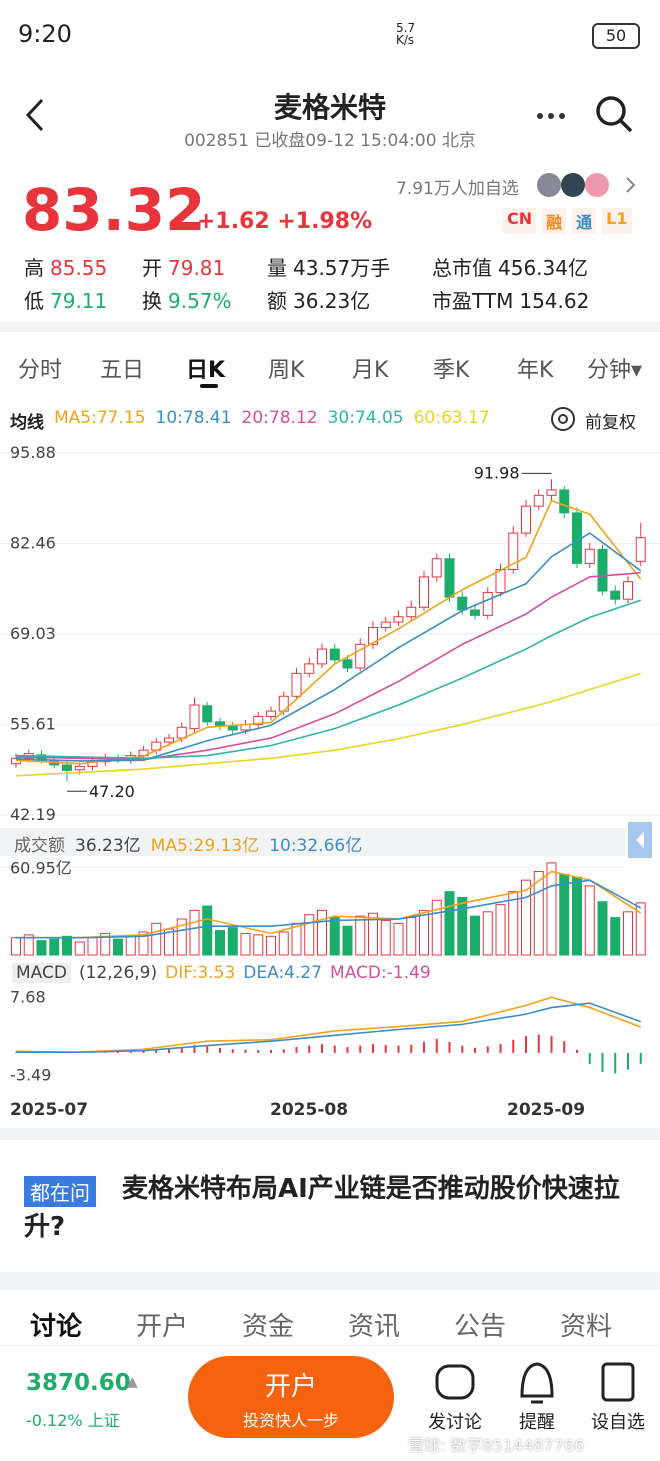 This screenshot has height=1461, width=660. Describe the element at coordinates (209, 386) in the screenshot. I see `tab-indicator` at that location.